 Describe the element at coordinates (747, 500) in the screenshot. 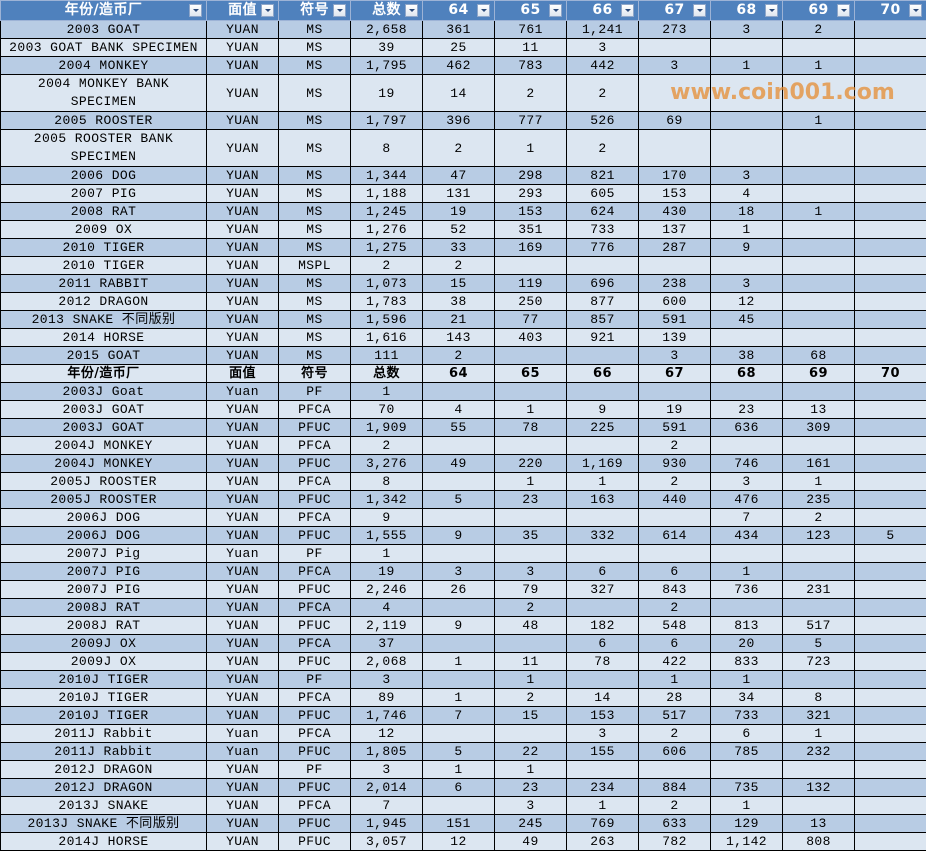

I see `cell-g68: 476` at that location.